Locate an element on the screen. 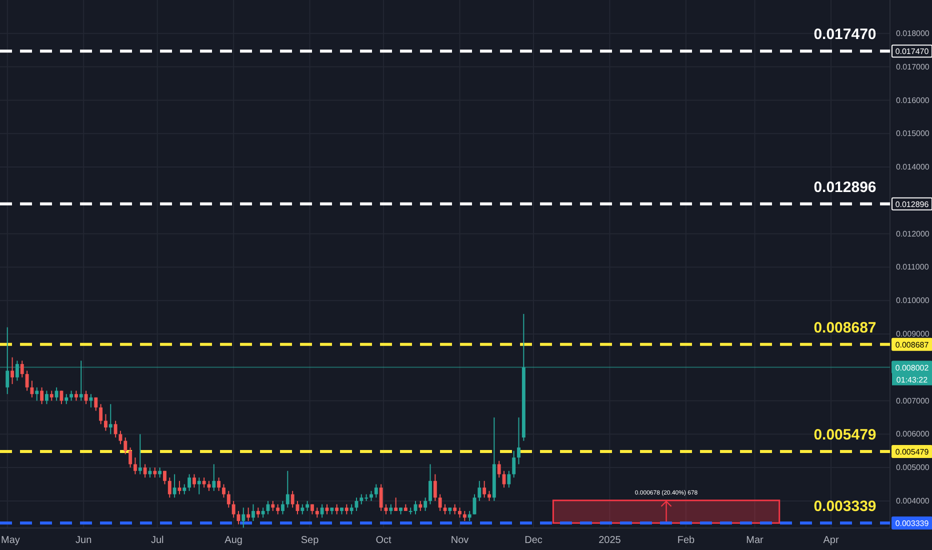  y-tick-label: 0.009000 is located at coordinates (913, 334).